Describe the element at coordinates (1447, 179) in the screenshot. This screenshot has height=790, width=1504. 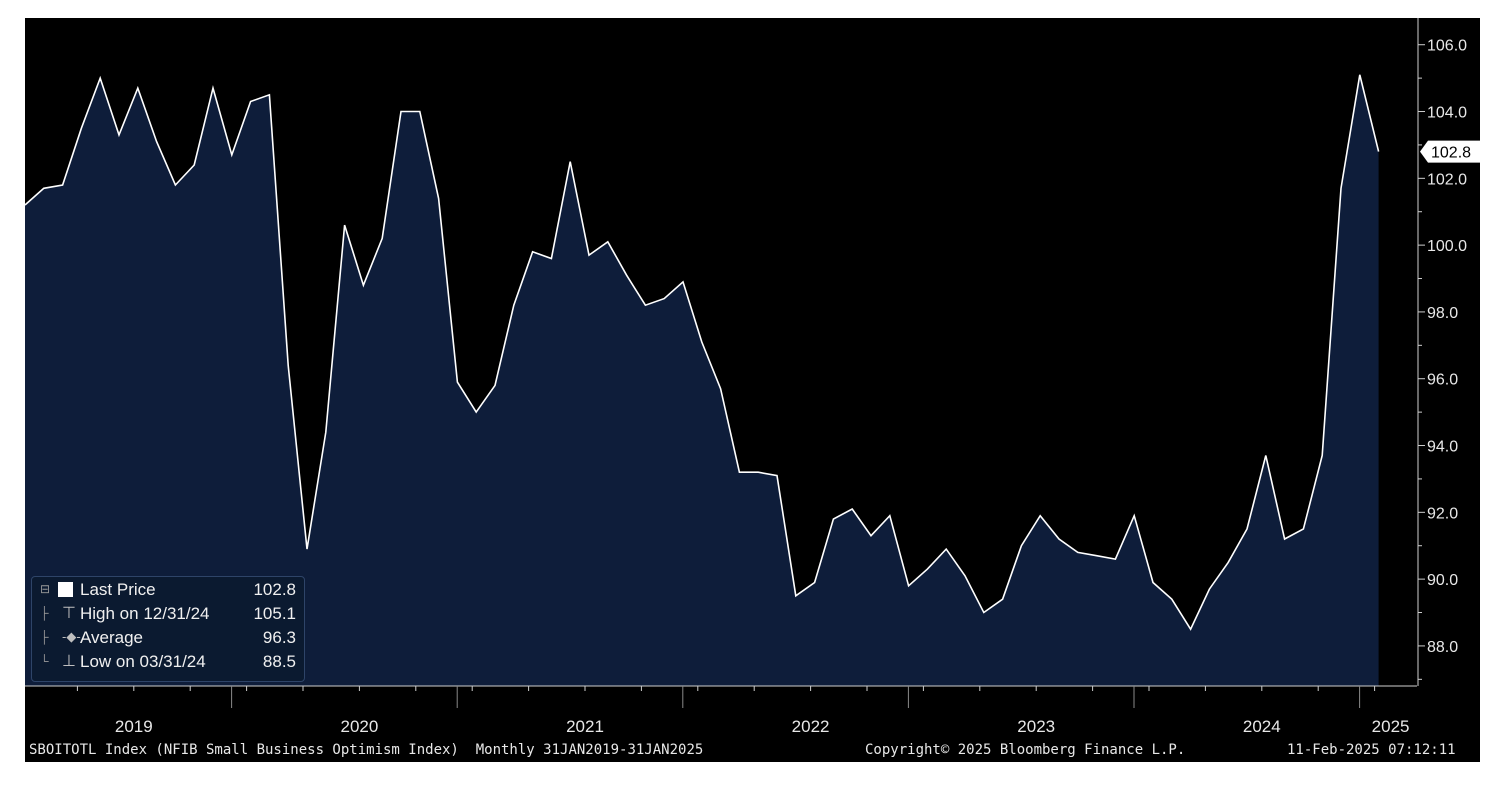
I see `y-tick-label: 102.0` at that location.